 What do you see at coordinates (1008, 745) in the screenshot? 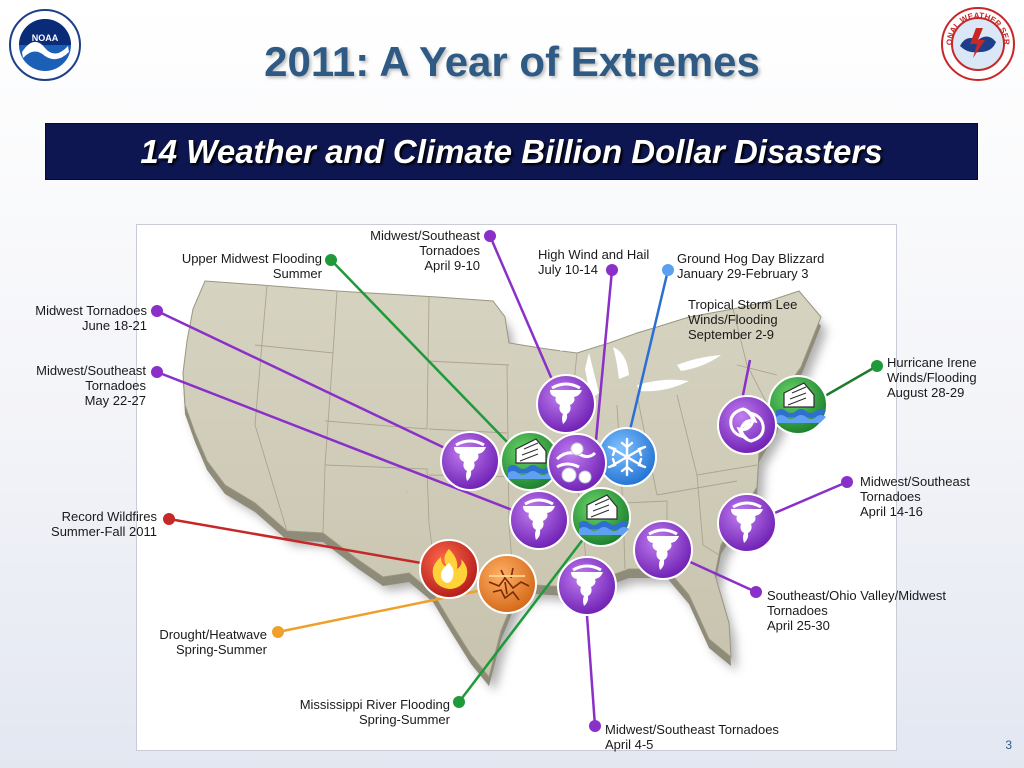
I see `slide-number: 3` at bounding box center [1008, 745].